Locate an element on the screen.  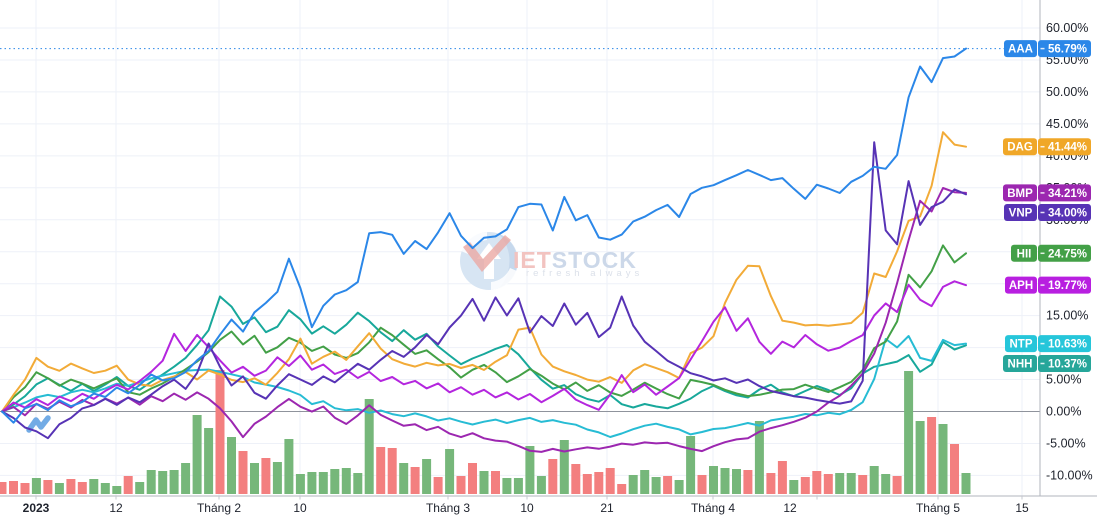
svg-text: 19.77% is located at coordinates (1067, 286).